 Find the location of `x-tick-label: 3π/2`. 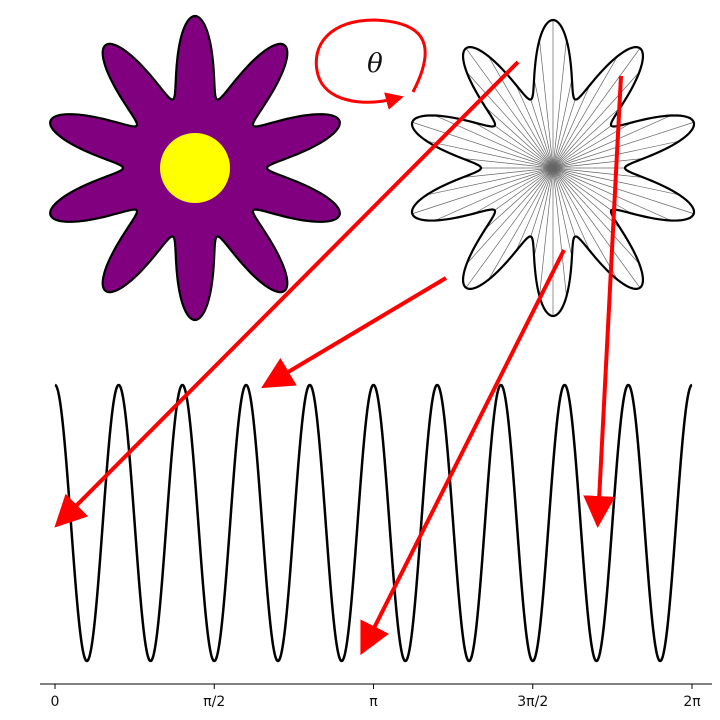

x-tick-label: 3π/2 is located at coordinates (532, 702).